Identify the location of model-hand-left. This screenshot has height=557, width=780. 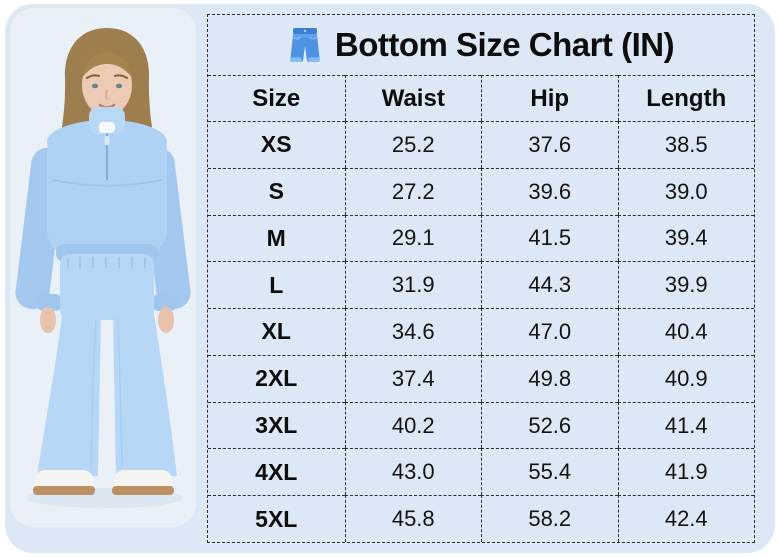
(48, 320).